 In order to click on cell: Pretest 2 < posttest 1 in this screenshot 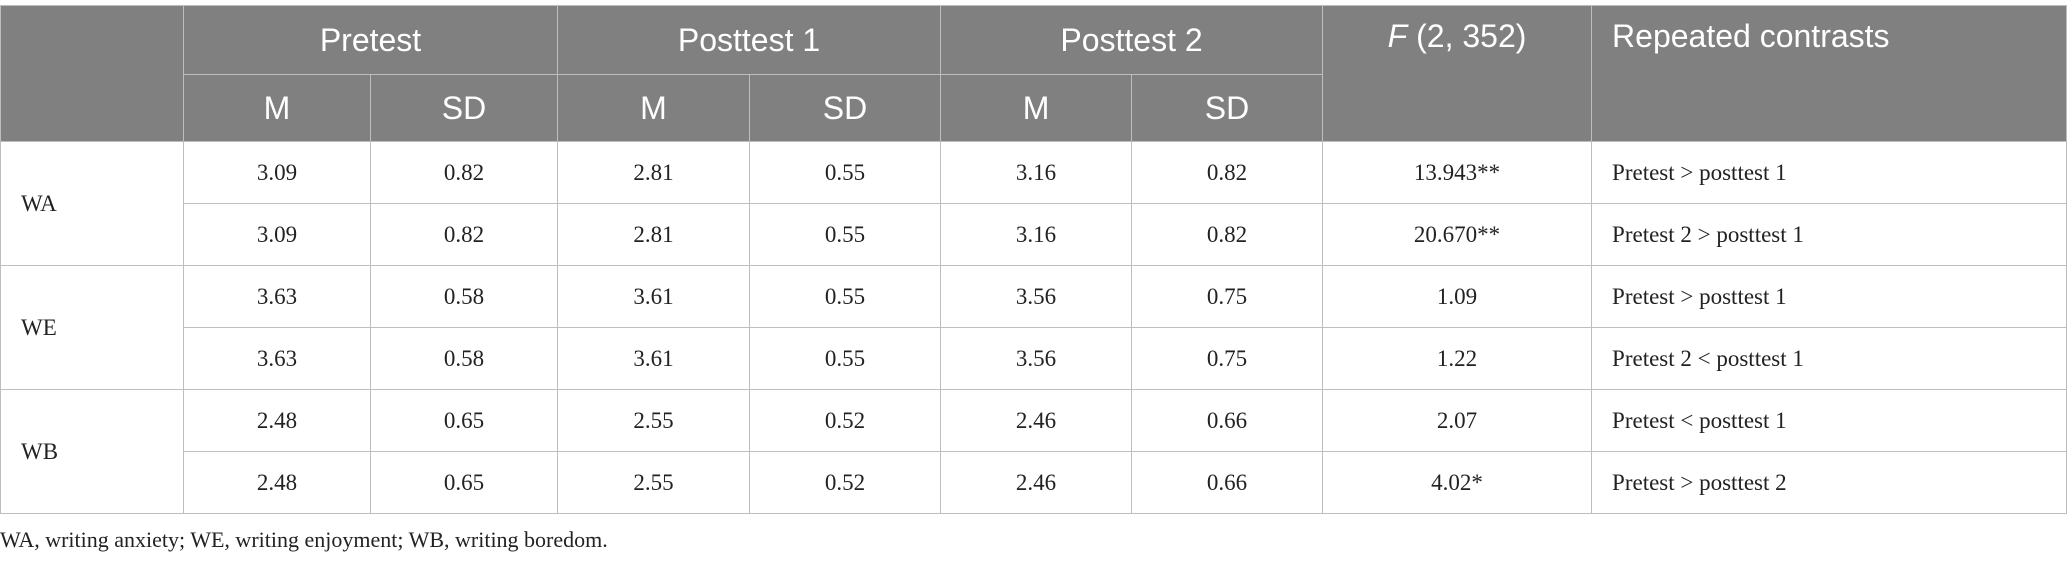, I will do `click(1829, 358)`.